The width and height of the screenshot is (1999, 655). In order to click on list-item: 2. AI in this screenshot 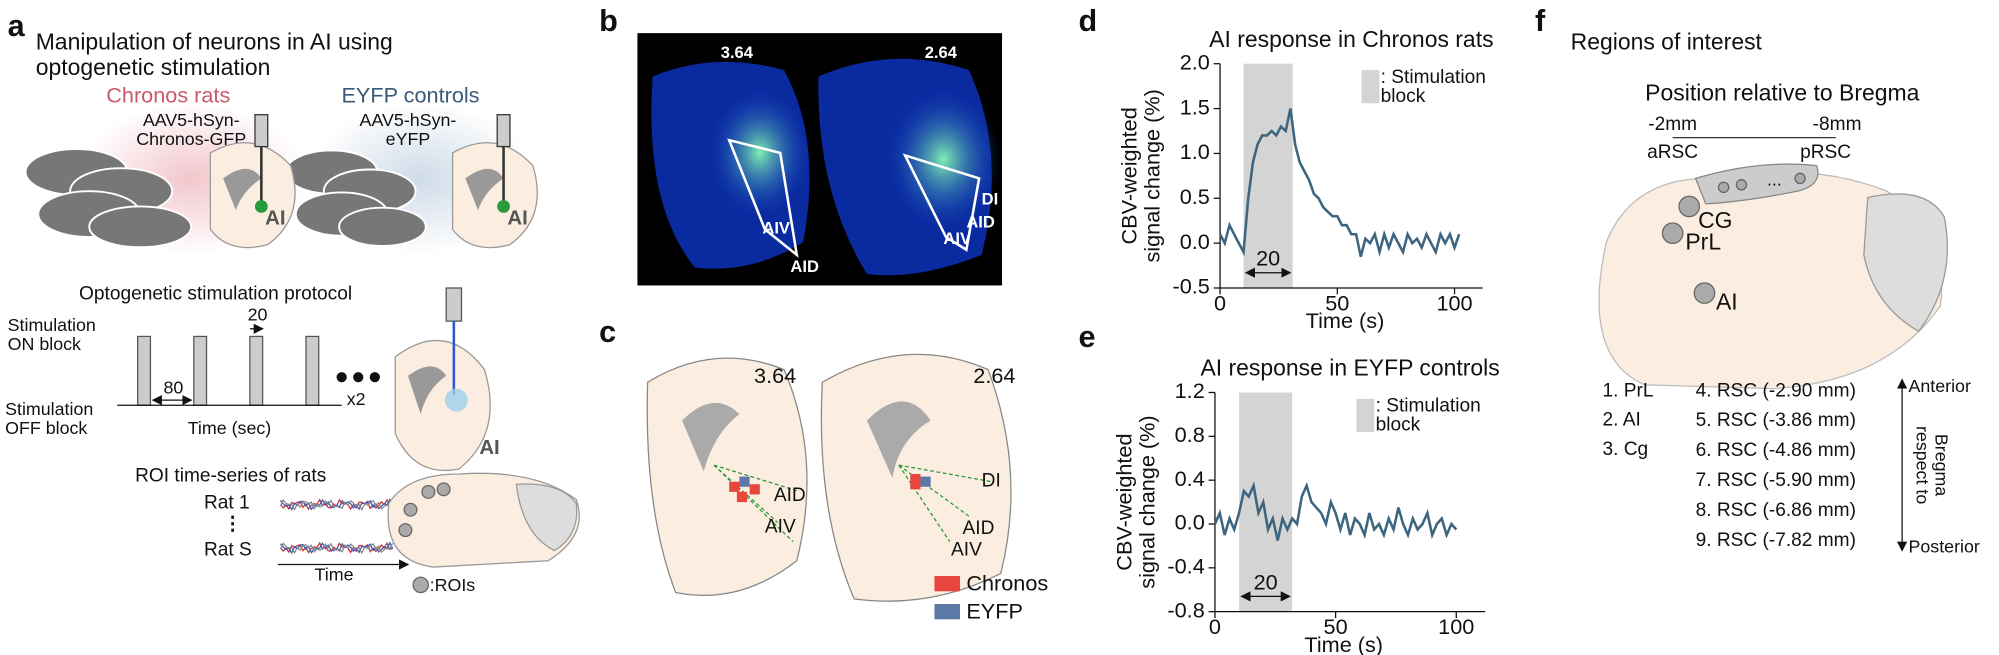, I will do `click(1622, 420)`.